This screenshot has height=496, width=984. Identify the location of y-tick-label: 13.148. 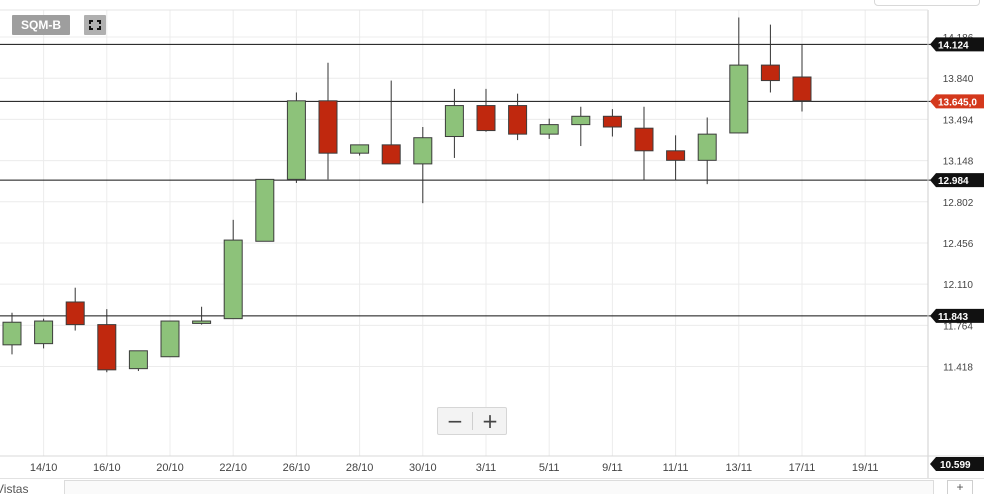
(958, 162).